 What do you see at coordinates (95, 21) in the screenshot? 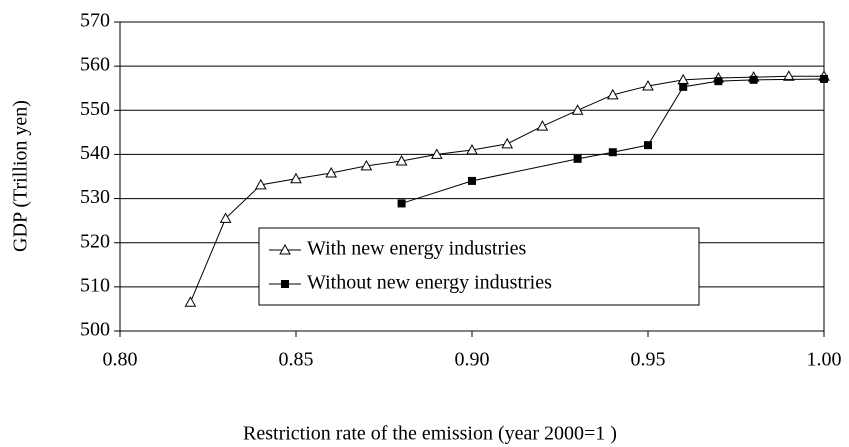
I see `y-tick-label: 570` at bounding box center [95, 21].